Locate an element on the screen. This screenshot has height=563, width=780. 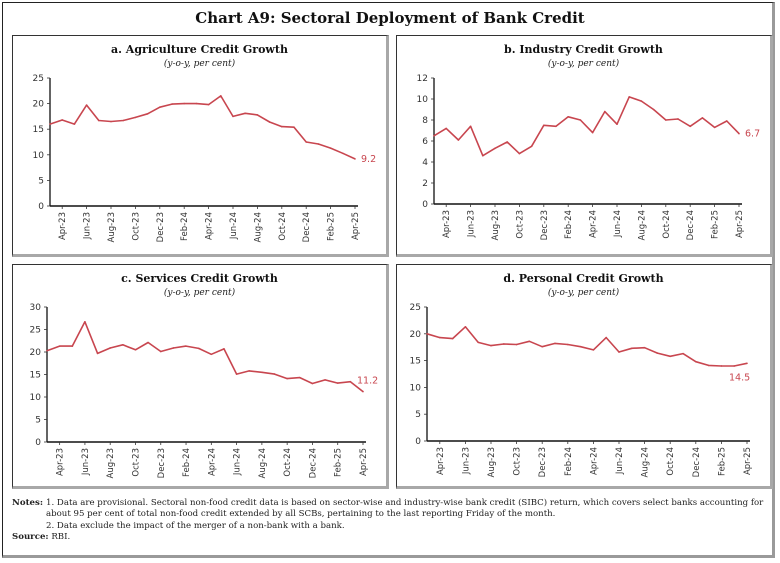
end-value-label: 11.2 is located at coordinates (367, 381).